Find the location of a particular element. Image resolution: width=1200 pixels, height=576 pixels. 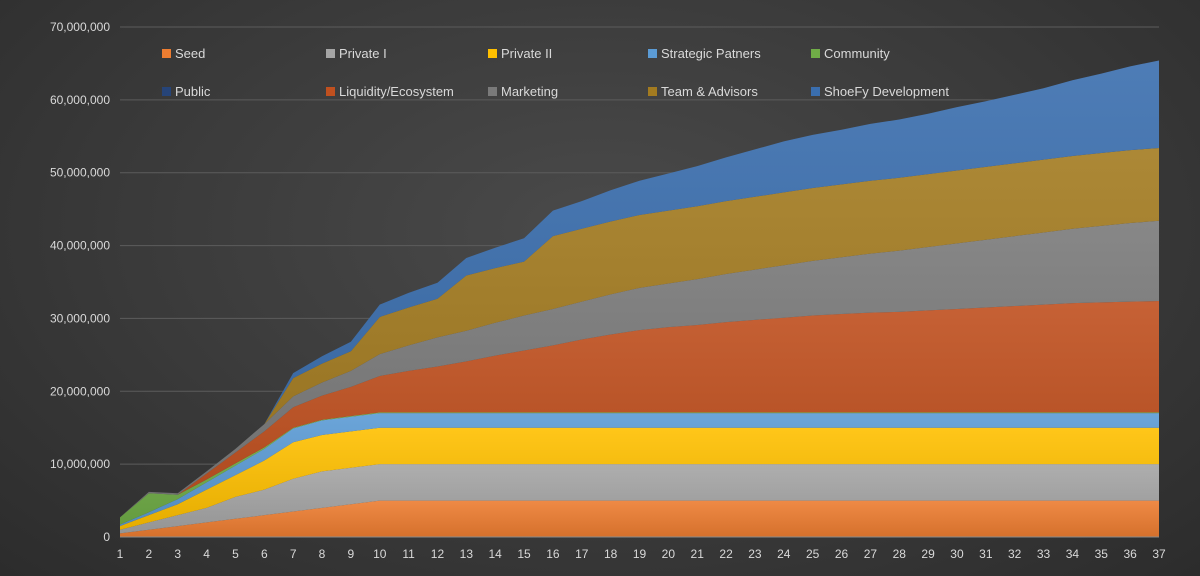

x-tick-label: 2 is located at coordinates (149, 554).